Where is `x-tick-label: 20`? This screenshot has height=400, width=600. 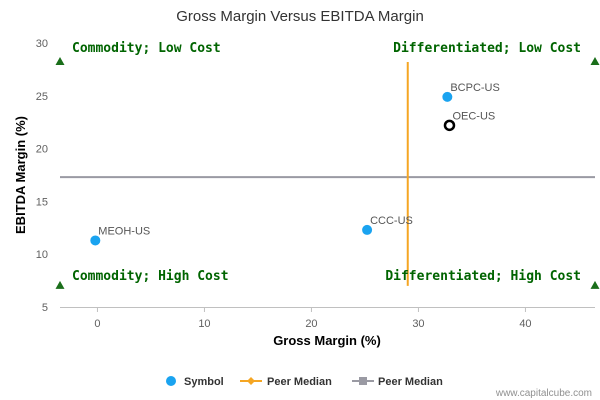
x-tick-label: 20 is located at coordinates (311, 324).